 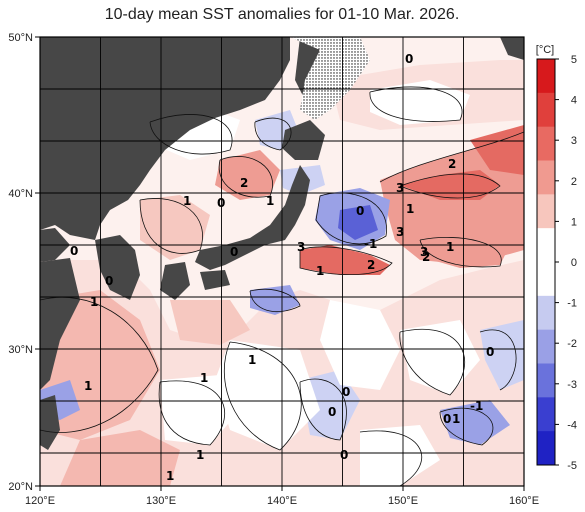 I want to click on colorbar-tick-label: -2, so click(x=572, y=344).